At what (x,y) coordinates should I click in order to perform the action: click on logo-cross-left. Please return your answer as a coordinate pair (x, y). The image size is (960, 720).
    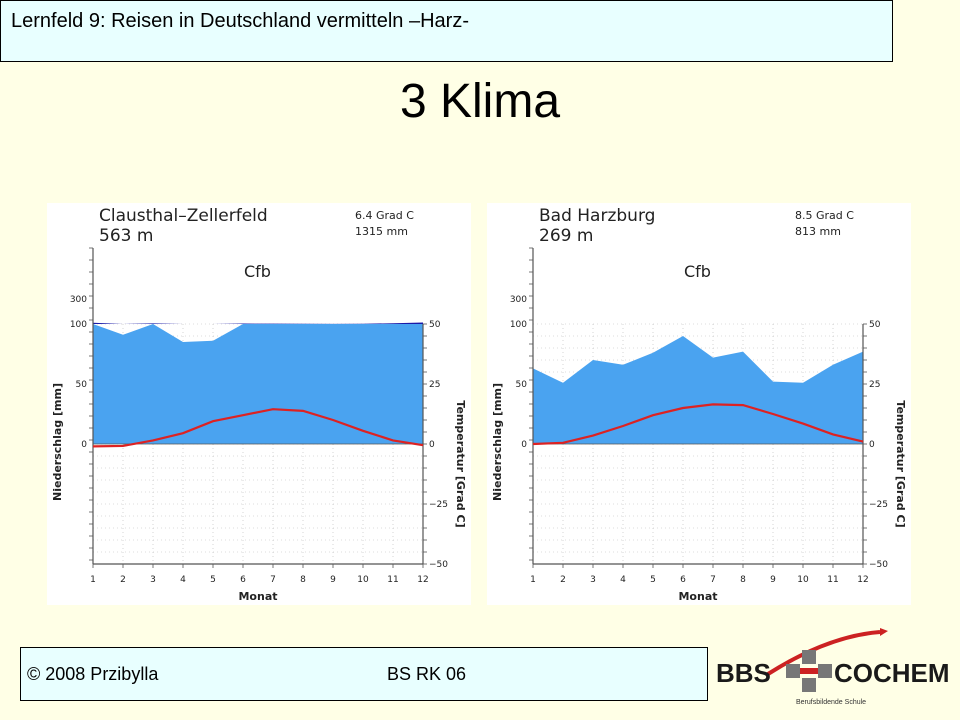
    Looking at the image, I should click on (793, 671).